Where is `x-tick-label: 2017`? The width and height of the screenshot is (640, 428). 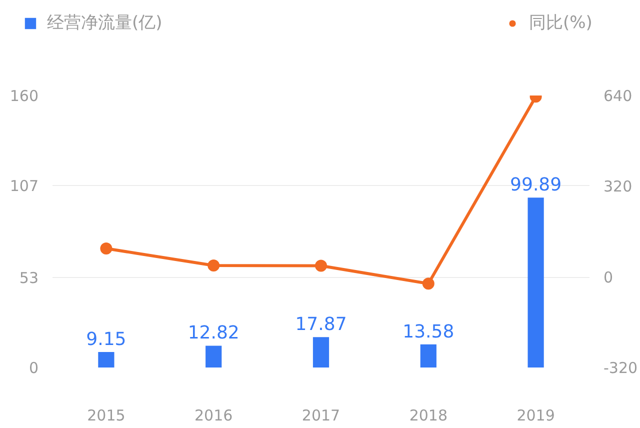
x-tick-label: 2017 is located at coordinates (321, 415).